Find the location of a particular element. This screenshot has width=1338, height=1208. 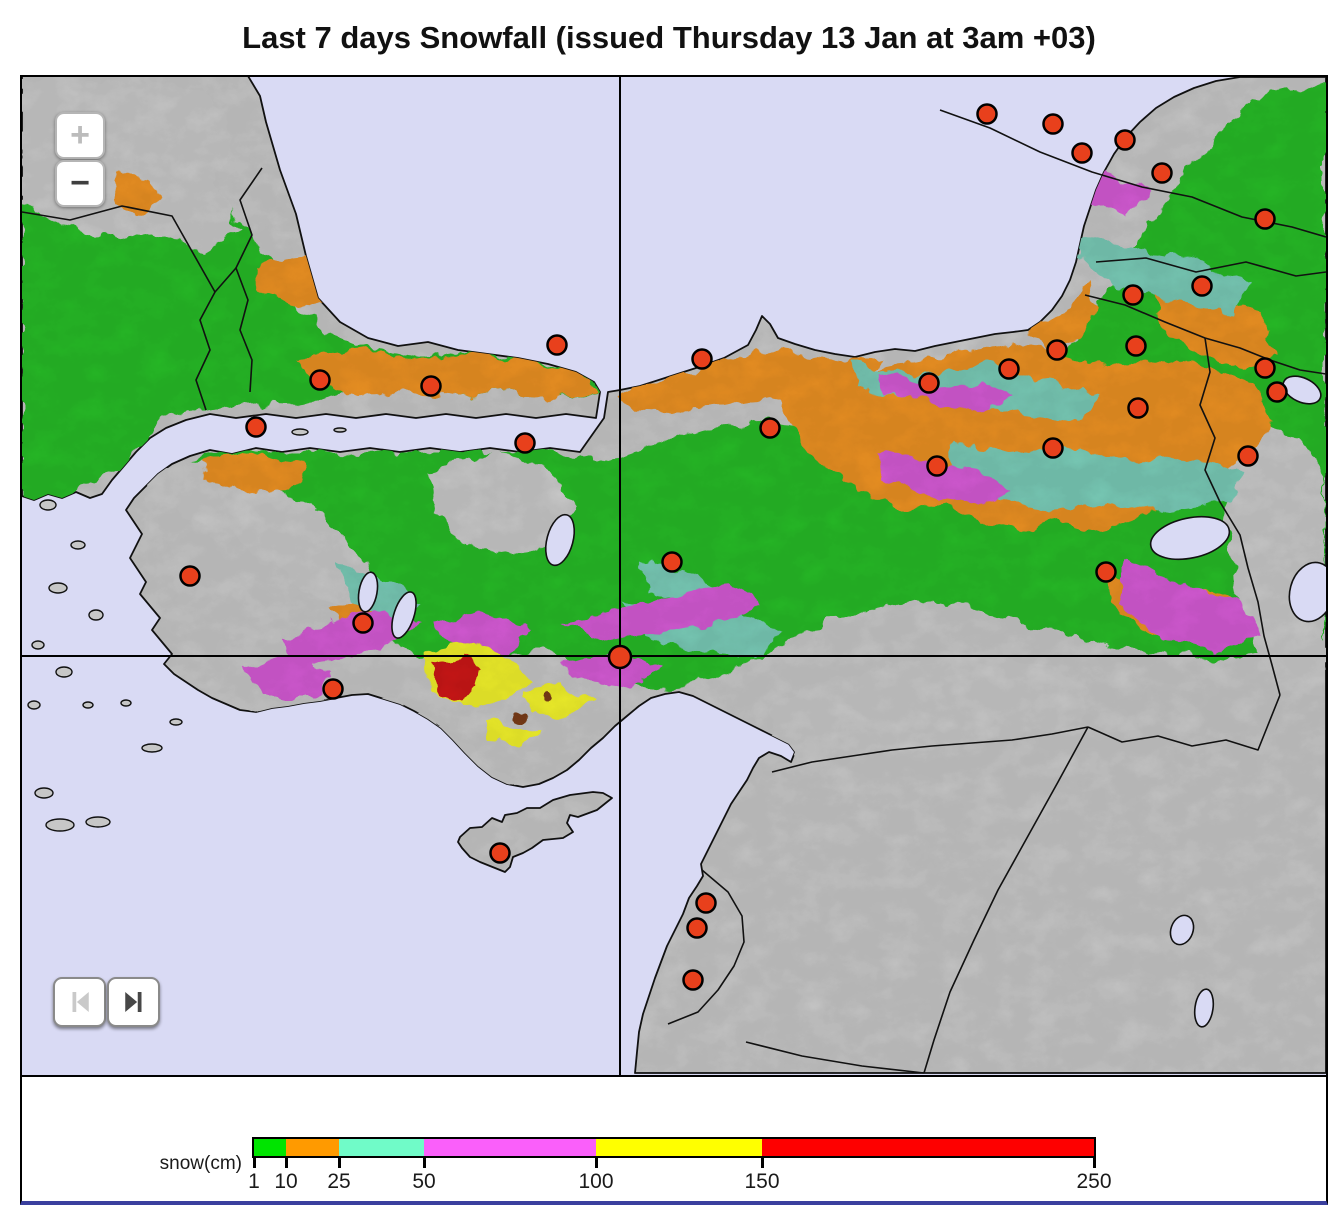

skip-forward-icon is located at coordinates (132, 1002).